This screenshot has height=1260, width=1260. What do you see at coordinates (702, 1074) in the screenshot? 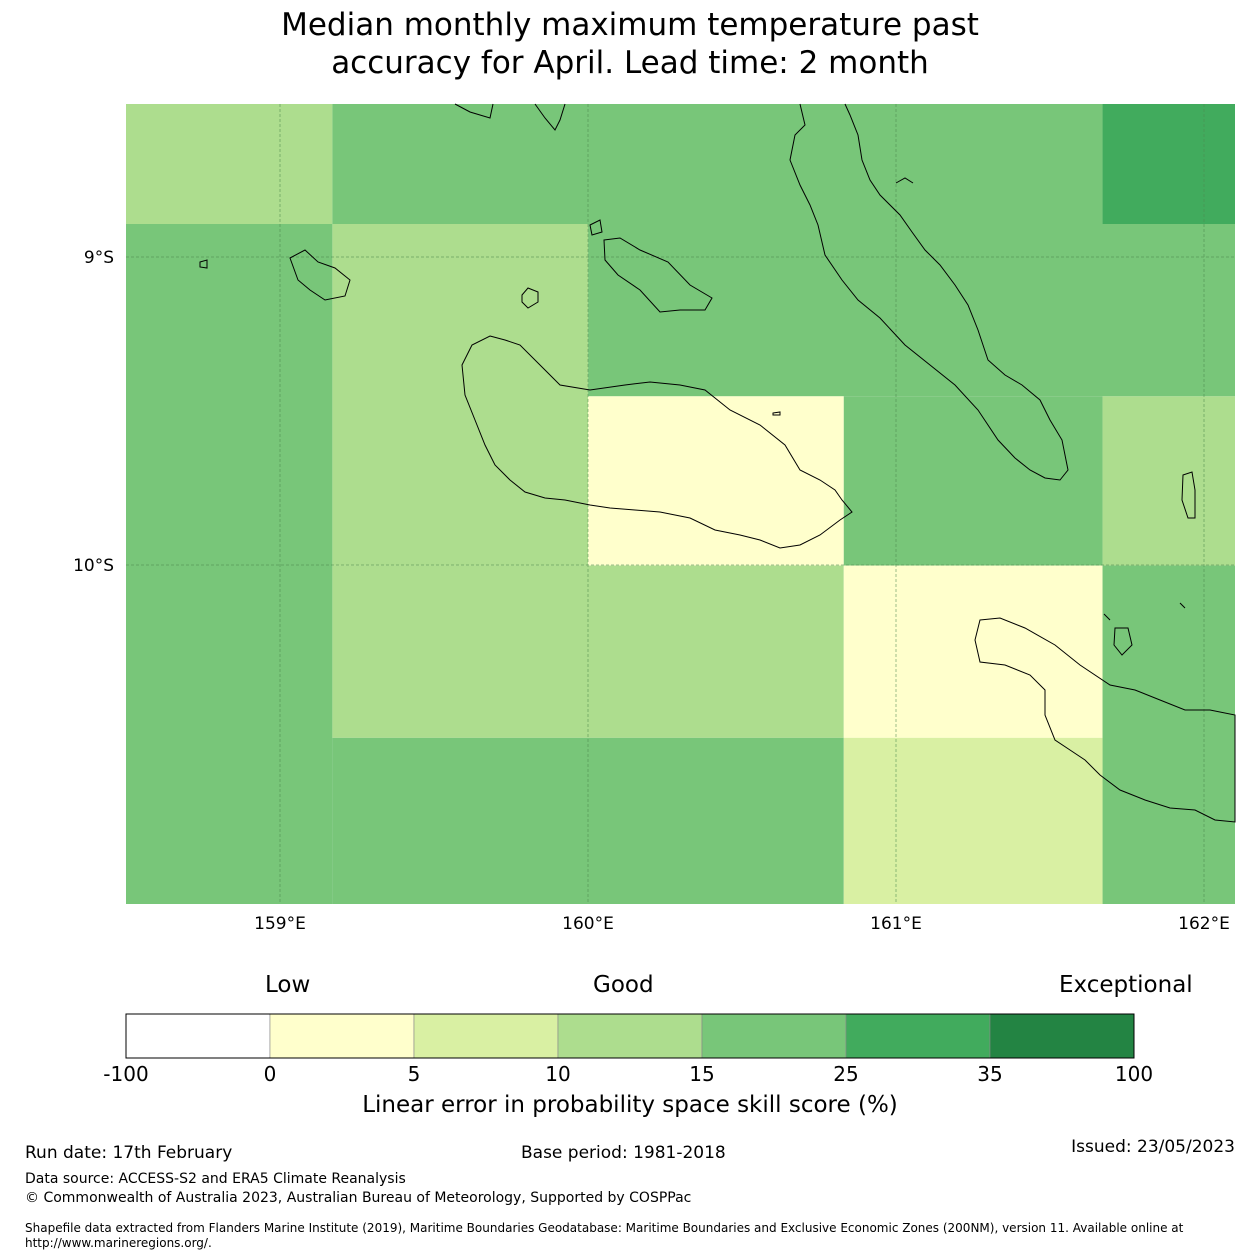
I see `colorbar-tick: 15` at bounding box center [702, 1074].